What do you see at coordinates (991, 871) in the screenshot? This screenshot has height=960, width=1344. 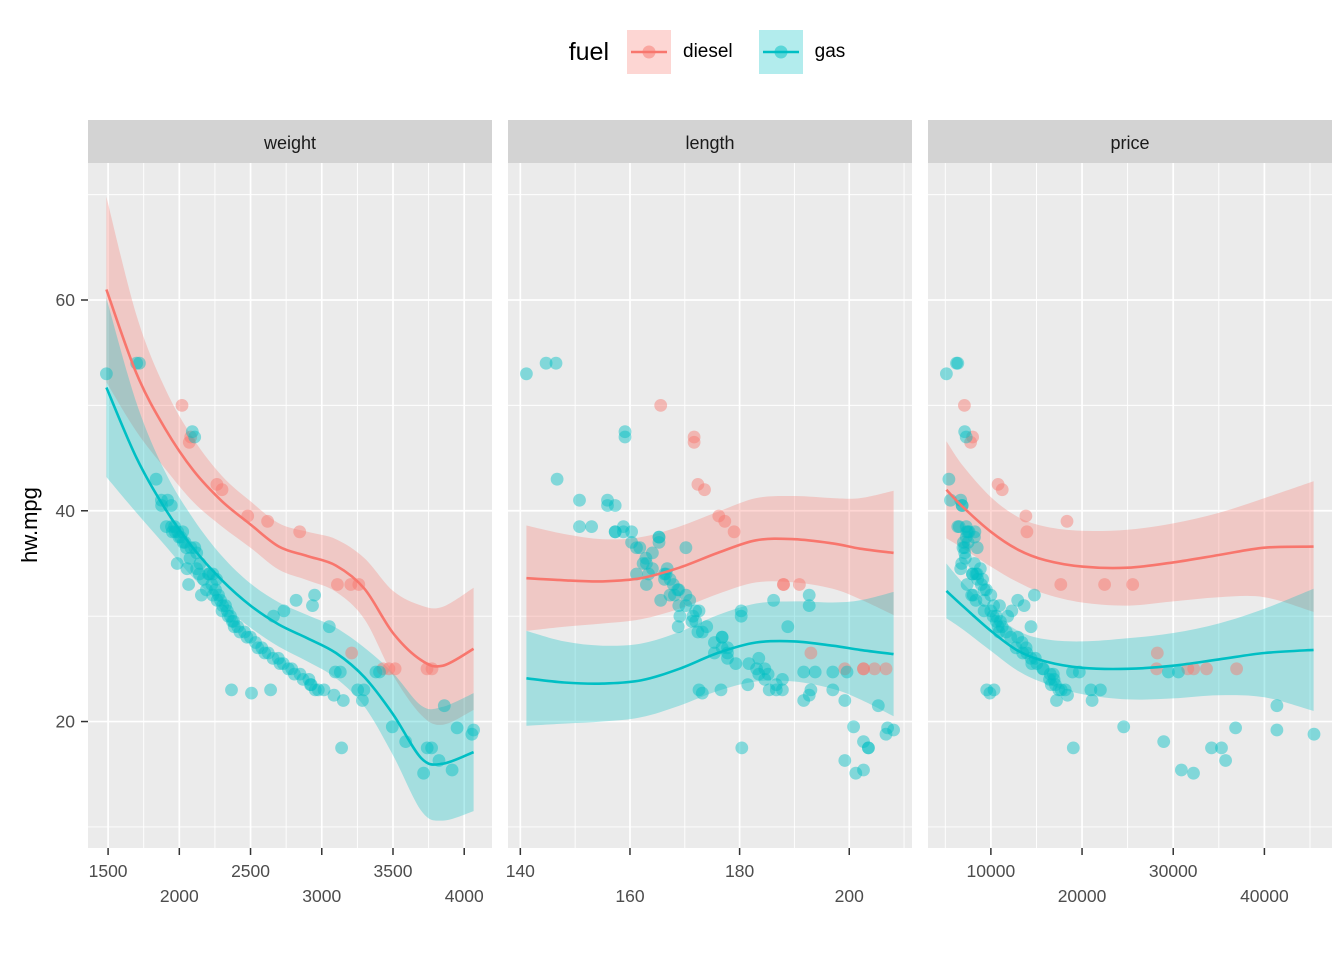 I see `x-tick-label: 10000` at bounding box center [991, 871].